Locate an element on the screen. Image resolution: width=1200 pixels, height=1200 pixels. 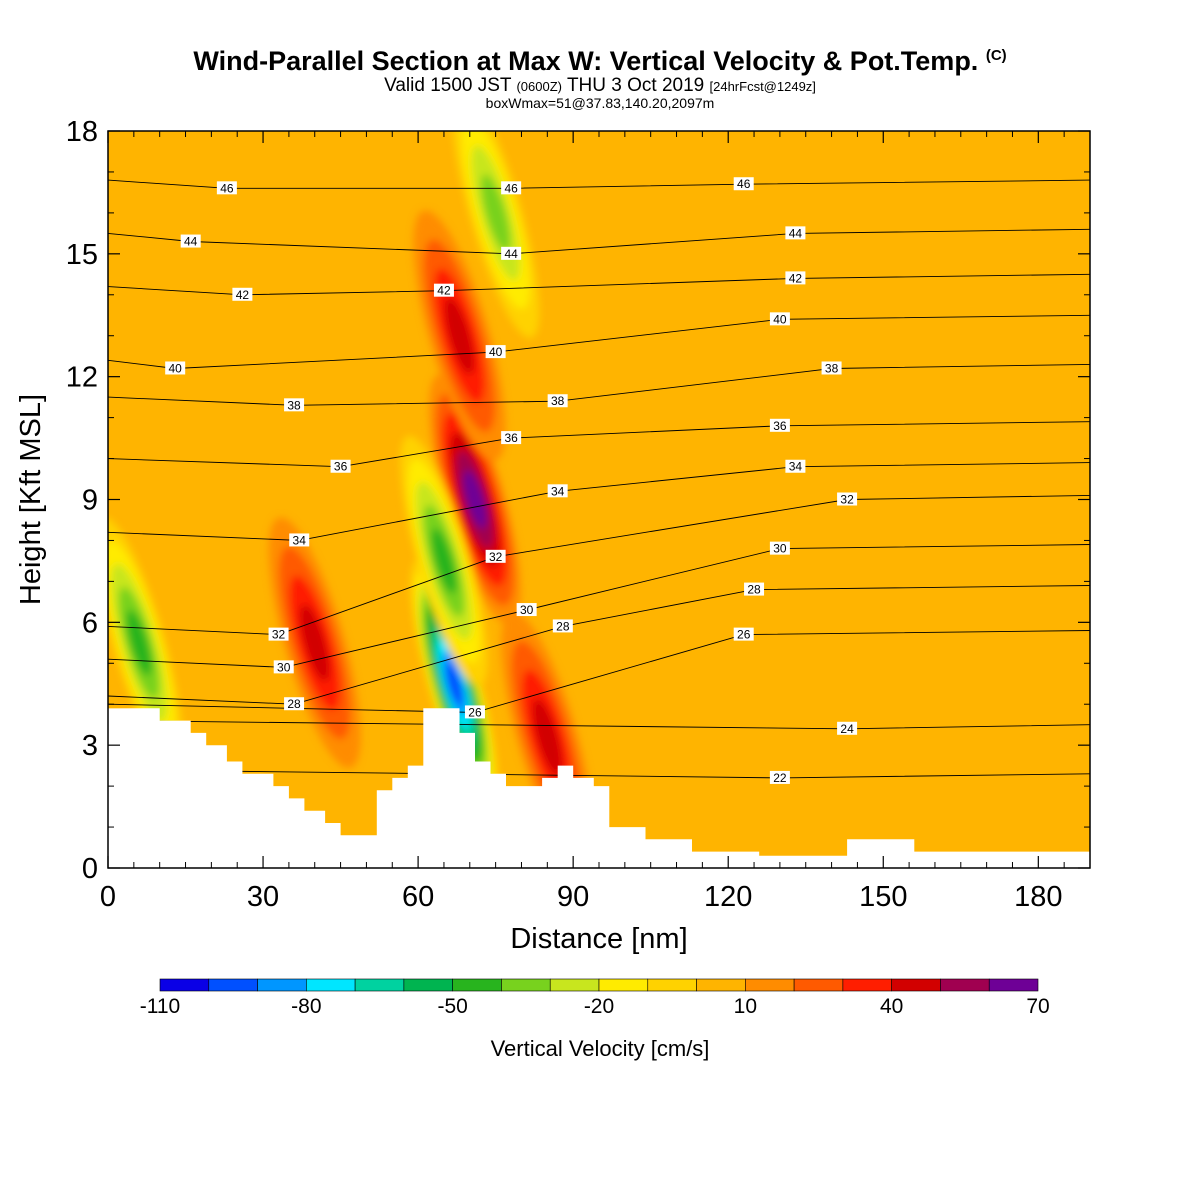
y-axis-label: Height [Kft MSL] is located at coordinates (31, 499).